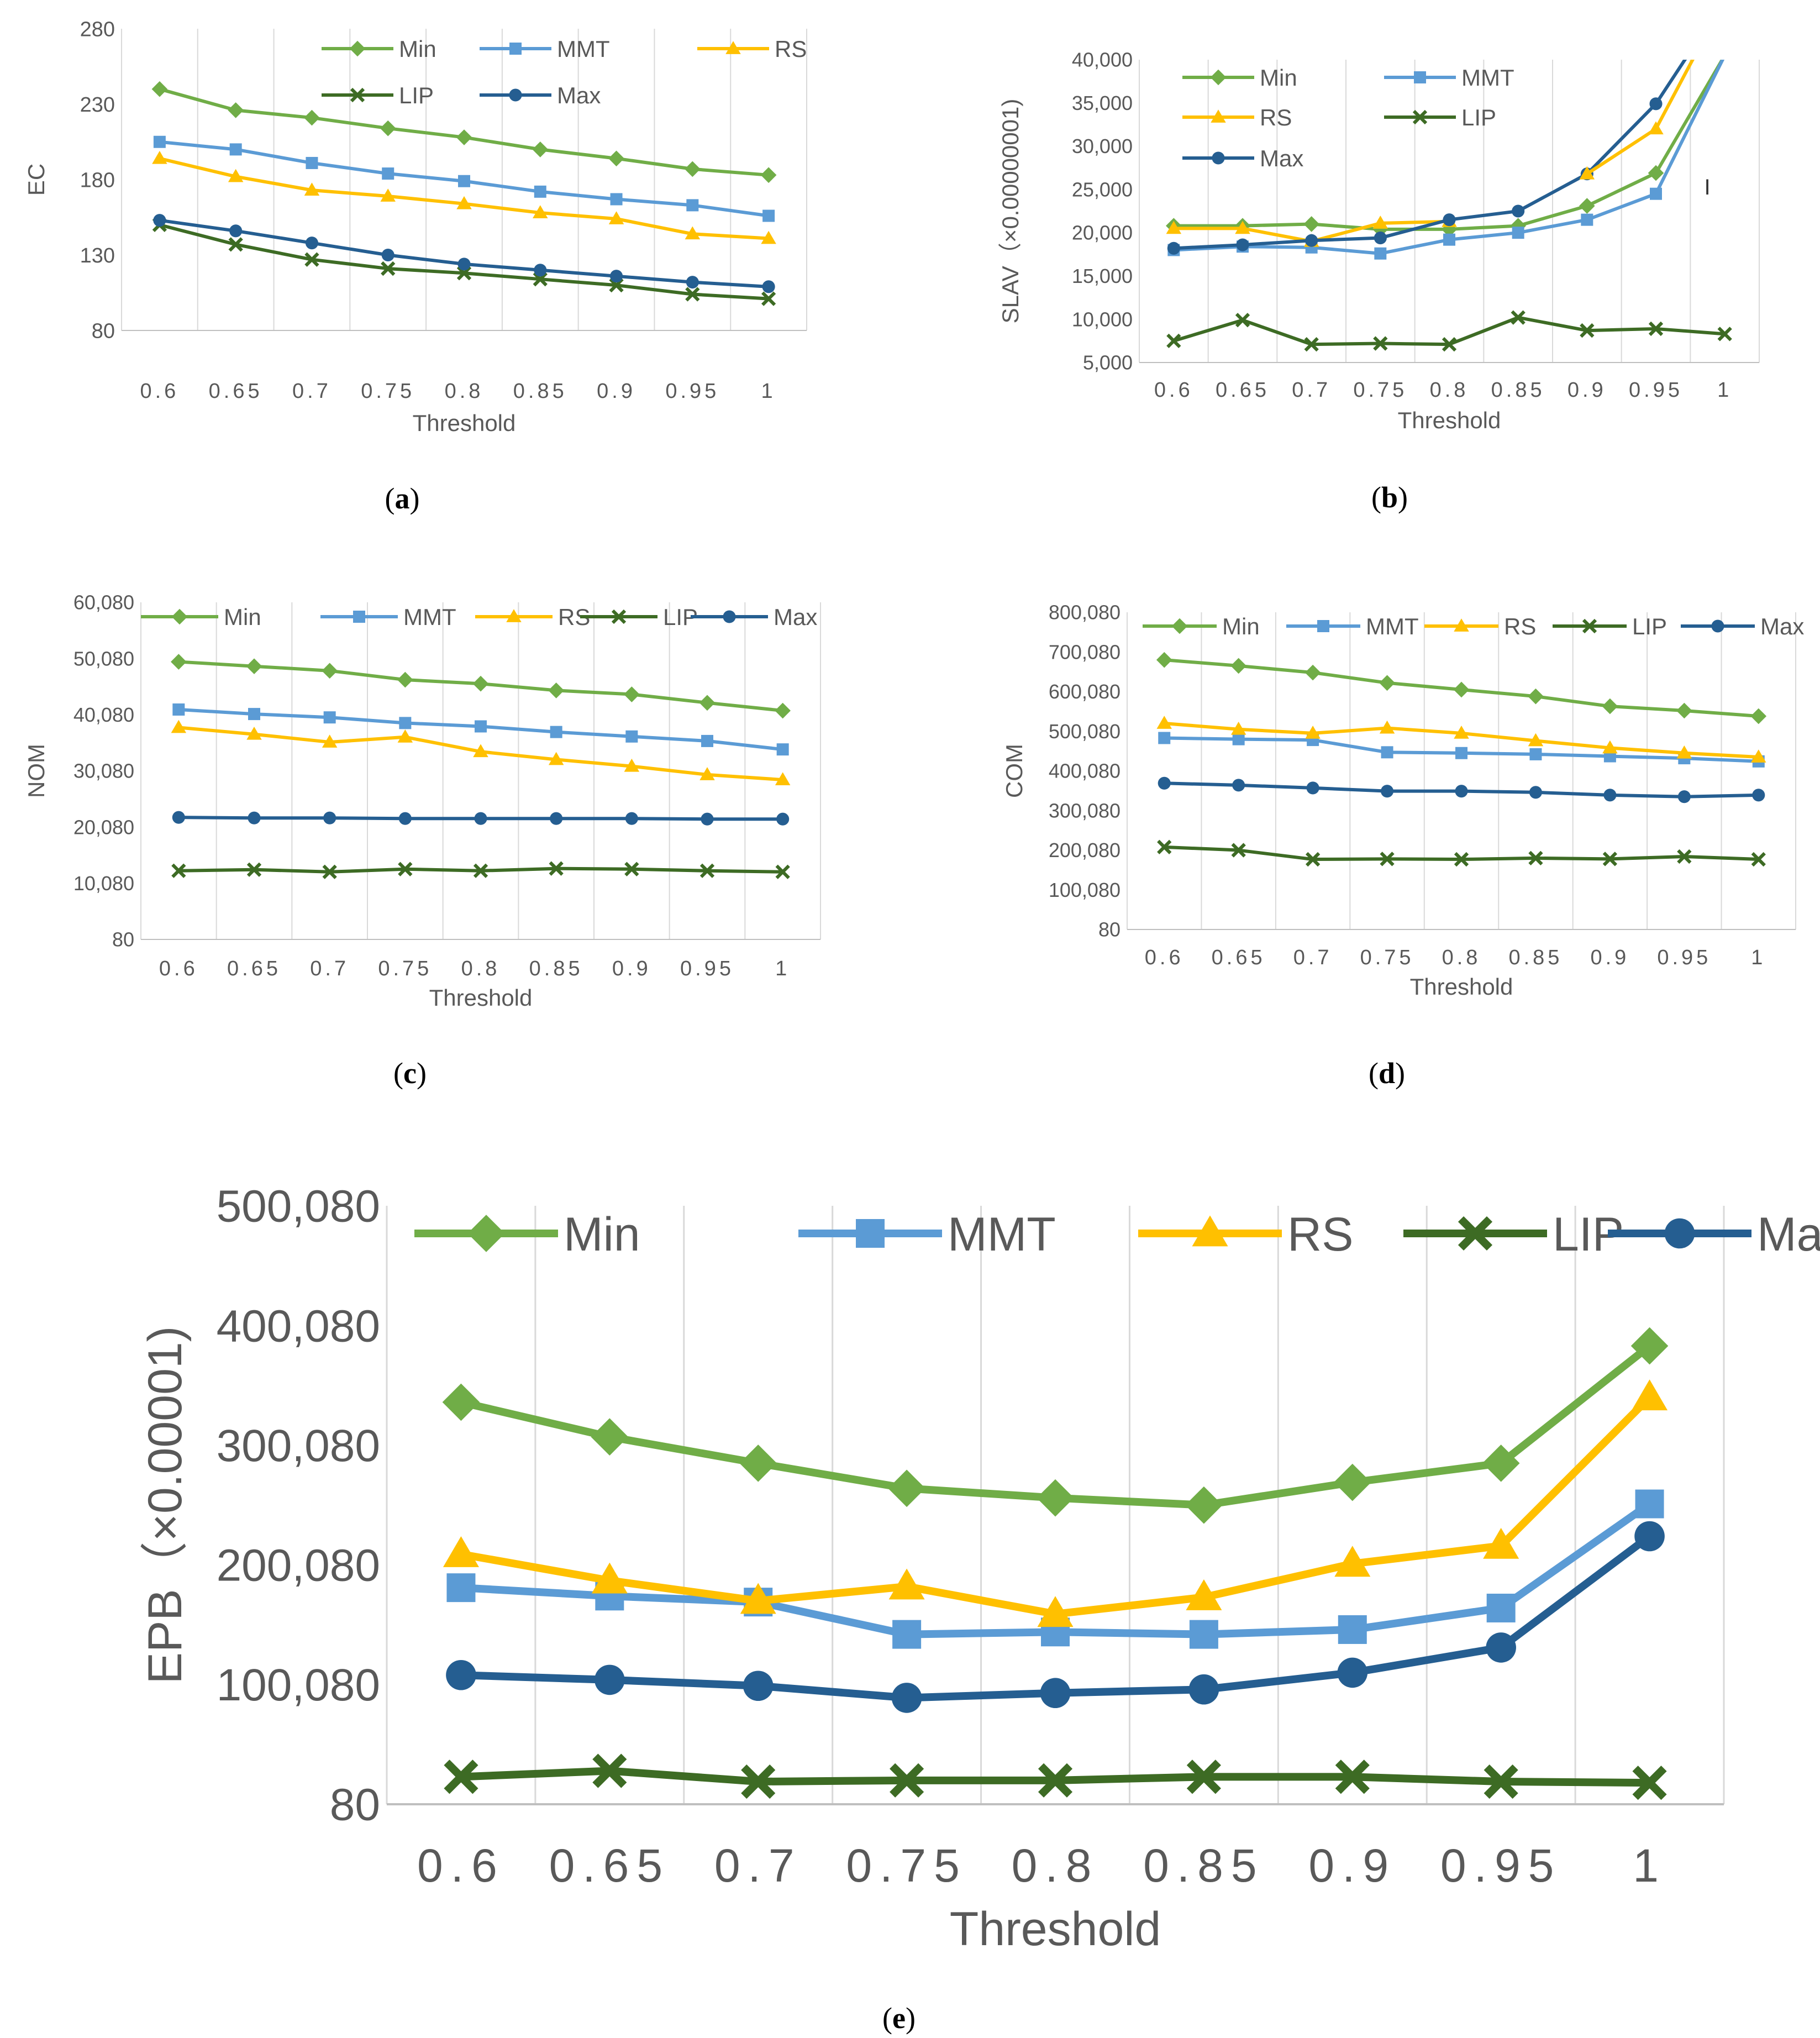  I want to click on series-line, so click(1449, 331).